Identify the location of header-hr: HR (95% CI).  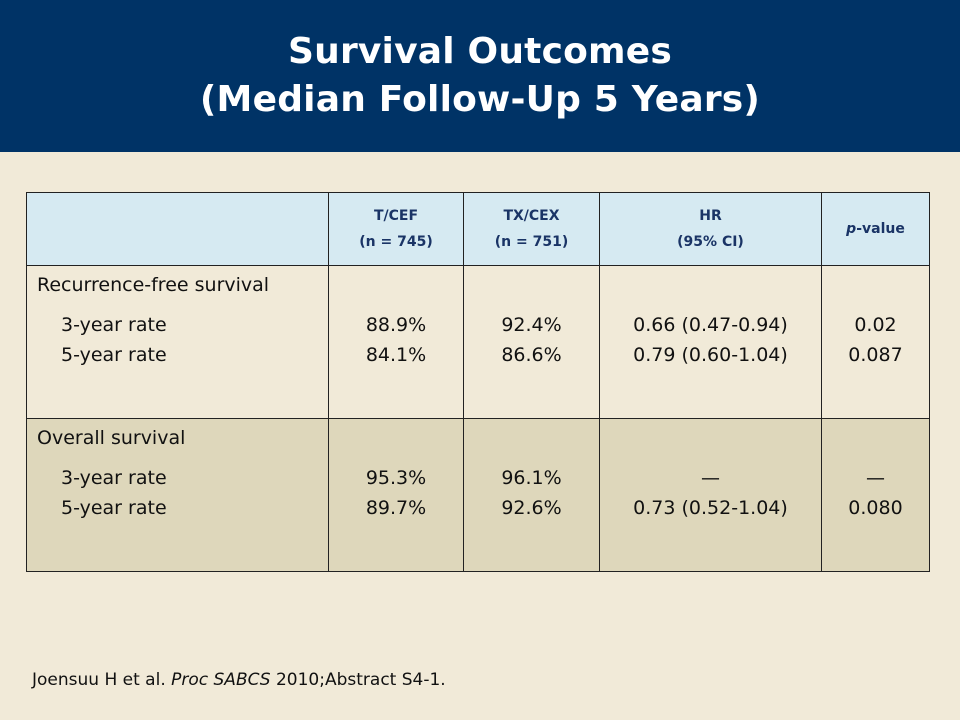
(710, 229).